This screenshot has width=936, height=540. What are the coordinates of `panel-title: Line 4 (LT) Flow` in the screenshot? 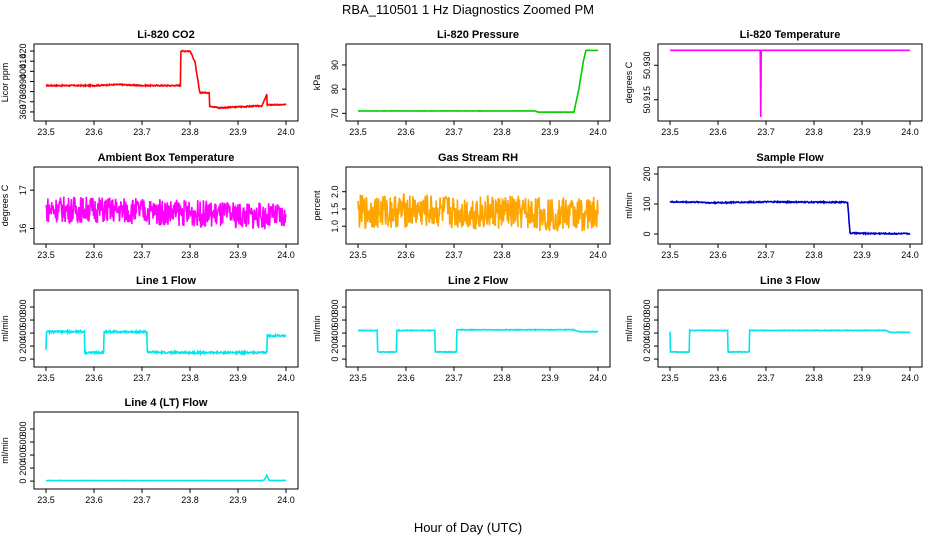 It's located at (166, 403).